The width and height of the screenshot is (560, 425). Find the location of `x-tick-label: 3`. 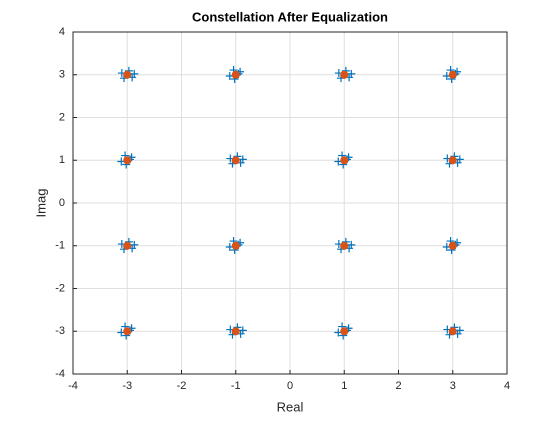

x-tick-label: 3 is located at coordinates (453, 386).